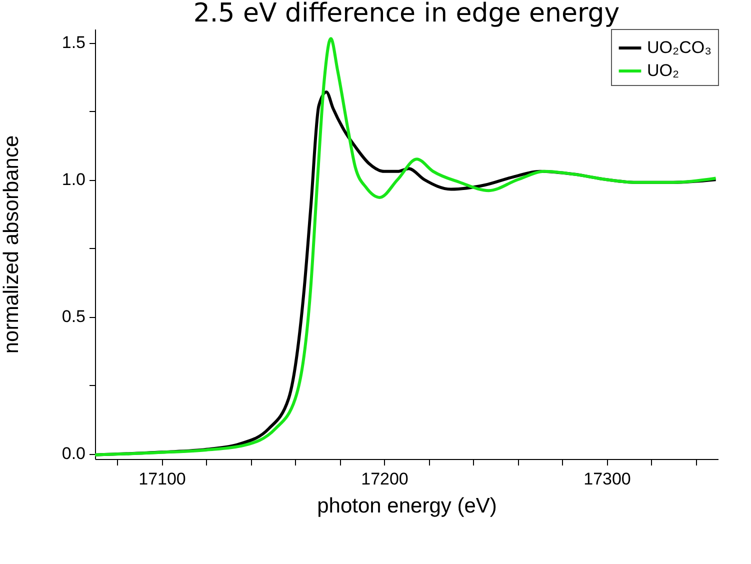  Describe the element at coordinates (679, 47) in the screenshot. I see `legend-label: UO₂CO₃` at that location.